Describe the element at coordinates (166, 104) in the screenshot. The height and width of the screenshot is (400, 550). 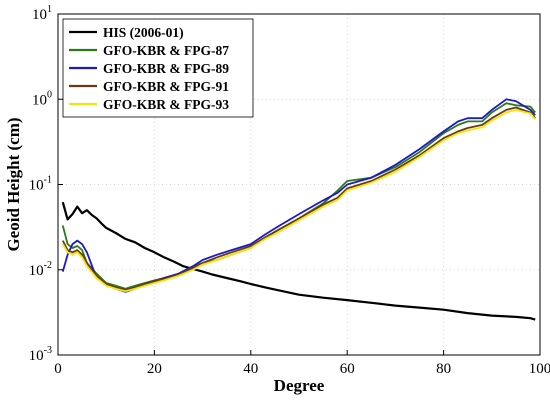
I see `legend-label-4: GFO-KBR & FPG-93` at that location.